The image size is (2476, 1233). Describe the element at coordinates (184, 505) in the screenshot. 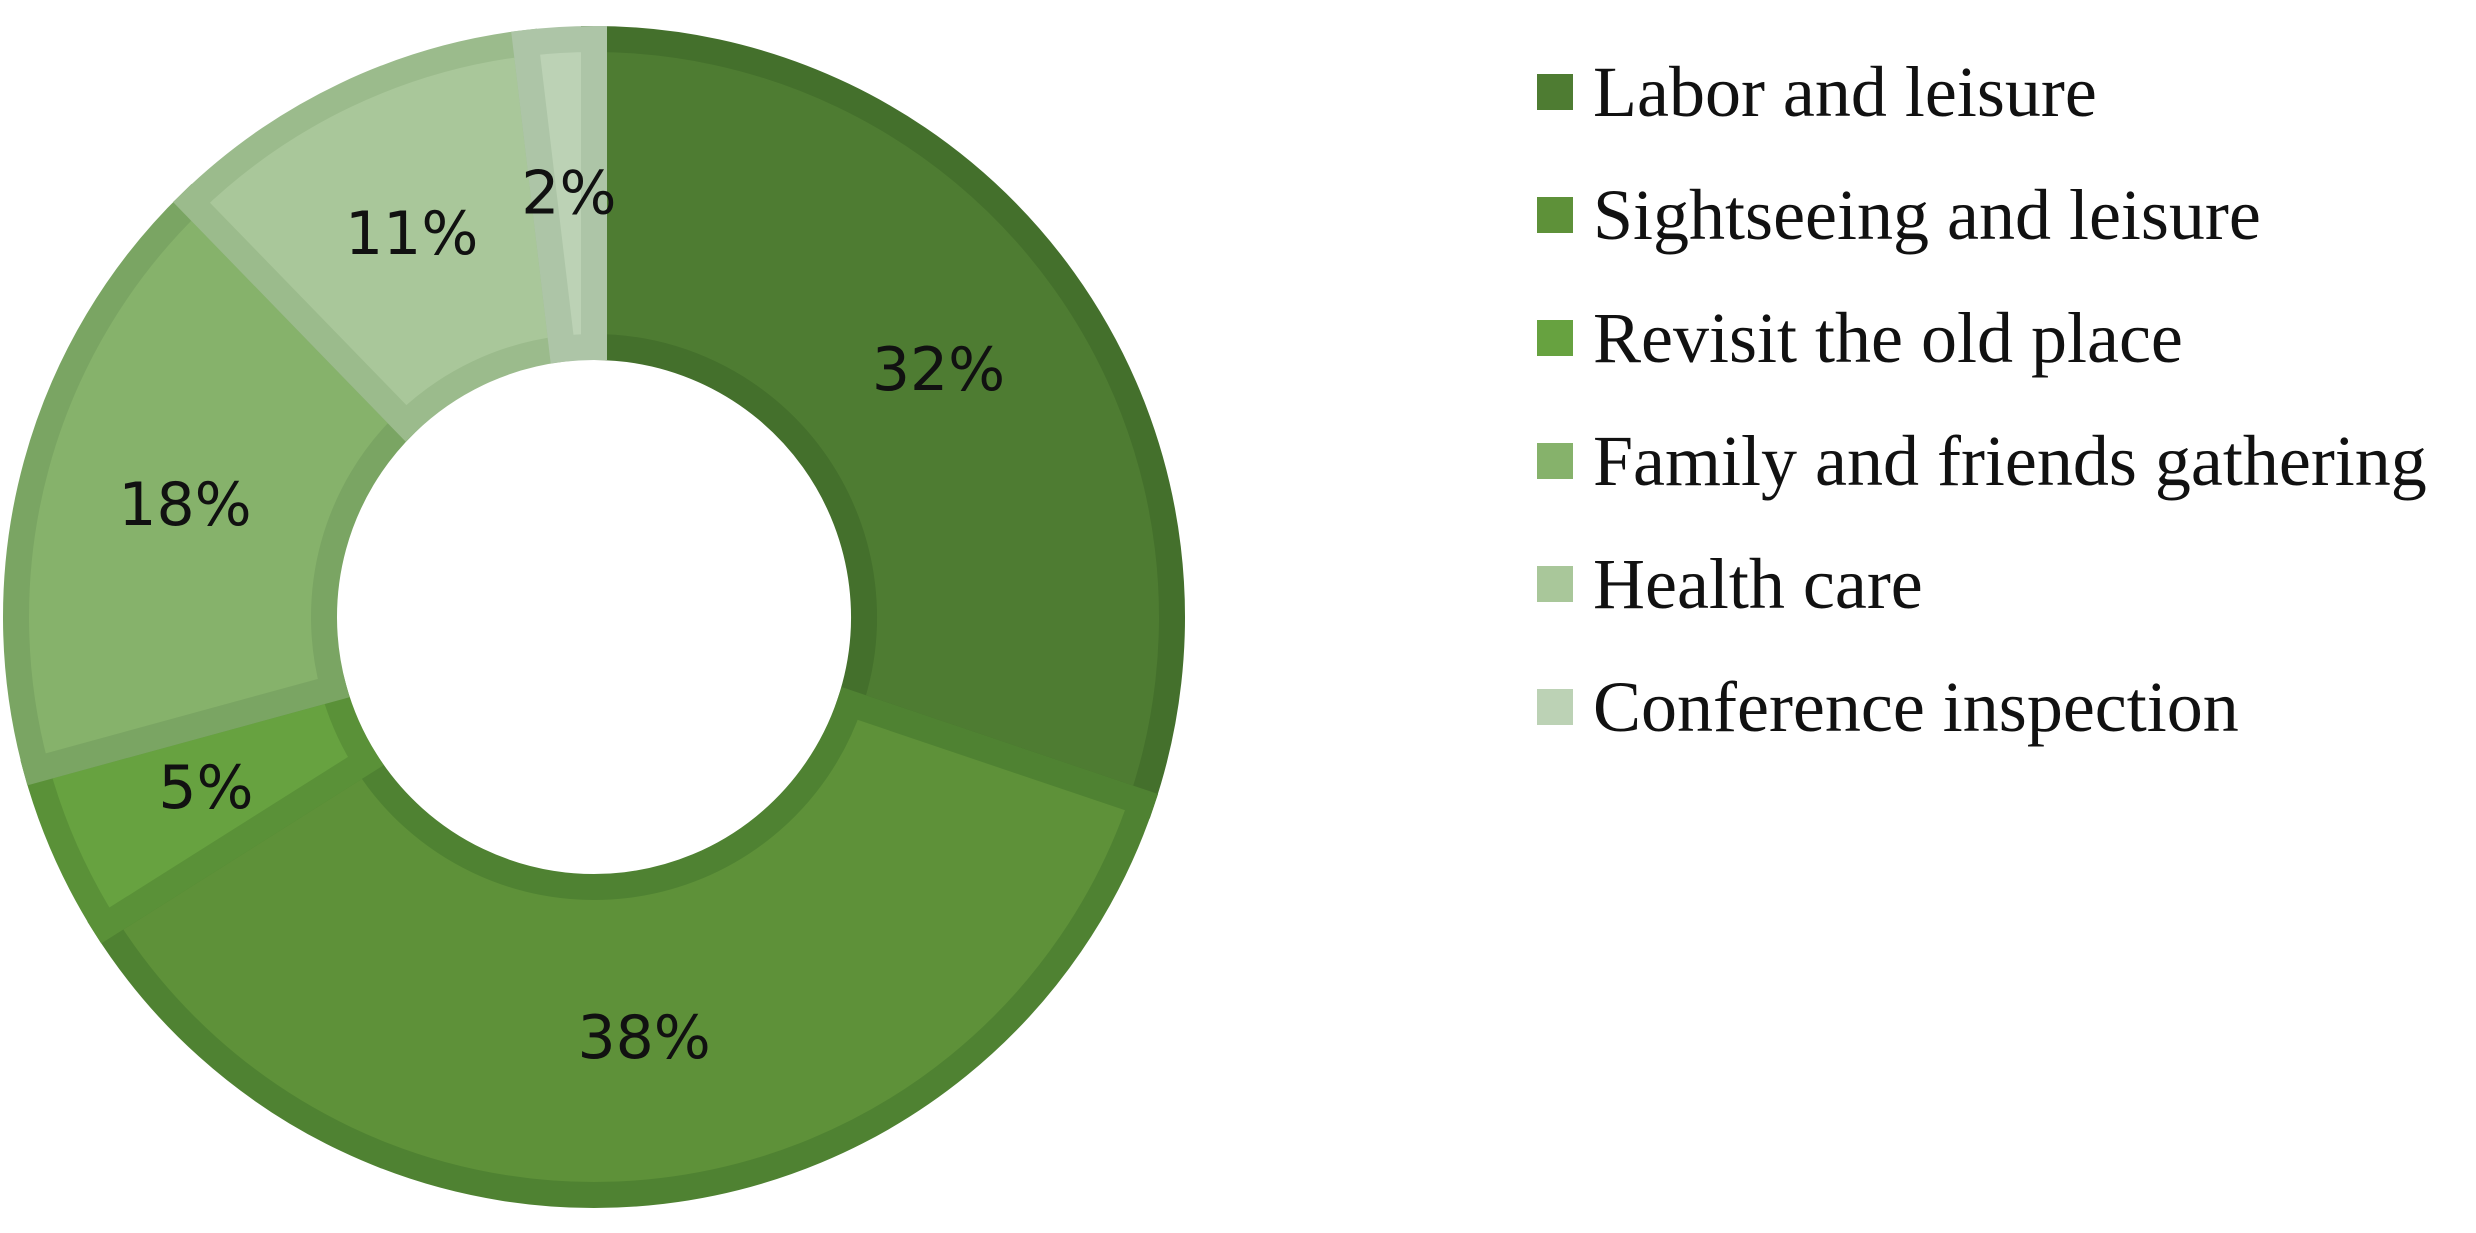

I see `slice-label-family-and-friends-gathering: 18%` at that location.